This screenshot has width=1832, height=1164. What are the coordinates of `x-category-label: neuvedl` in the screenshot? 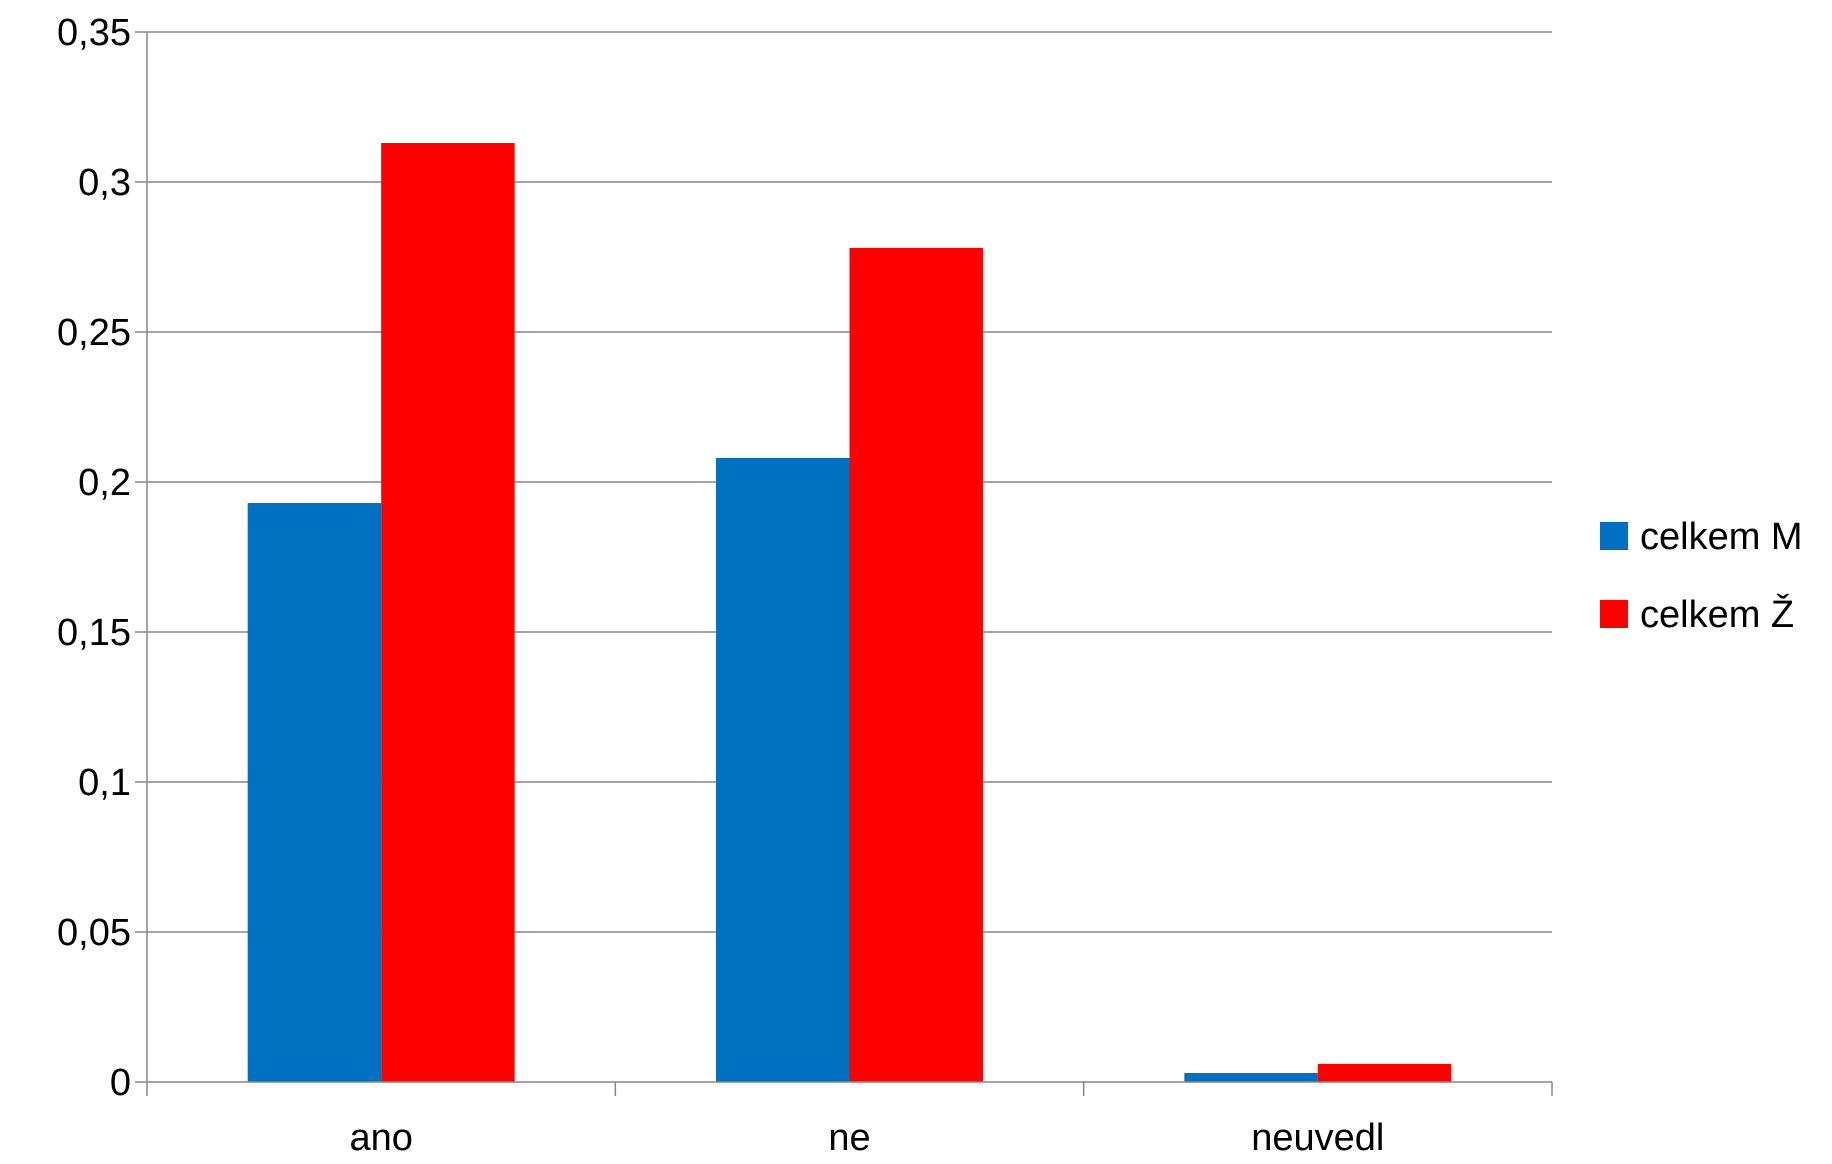 It's located at (1317, 1138).